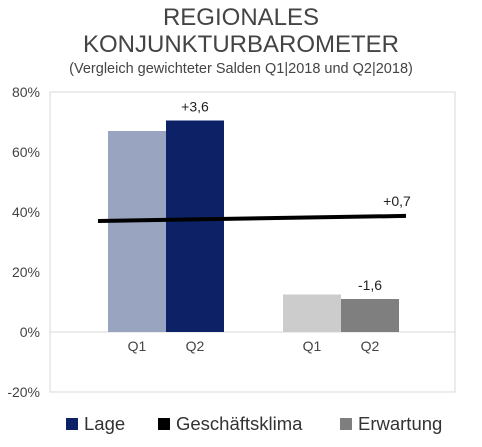 This screenshot has height=447, width=482. I want to click on bar-lage-q2, so click(195, 226).